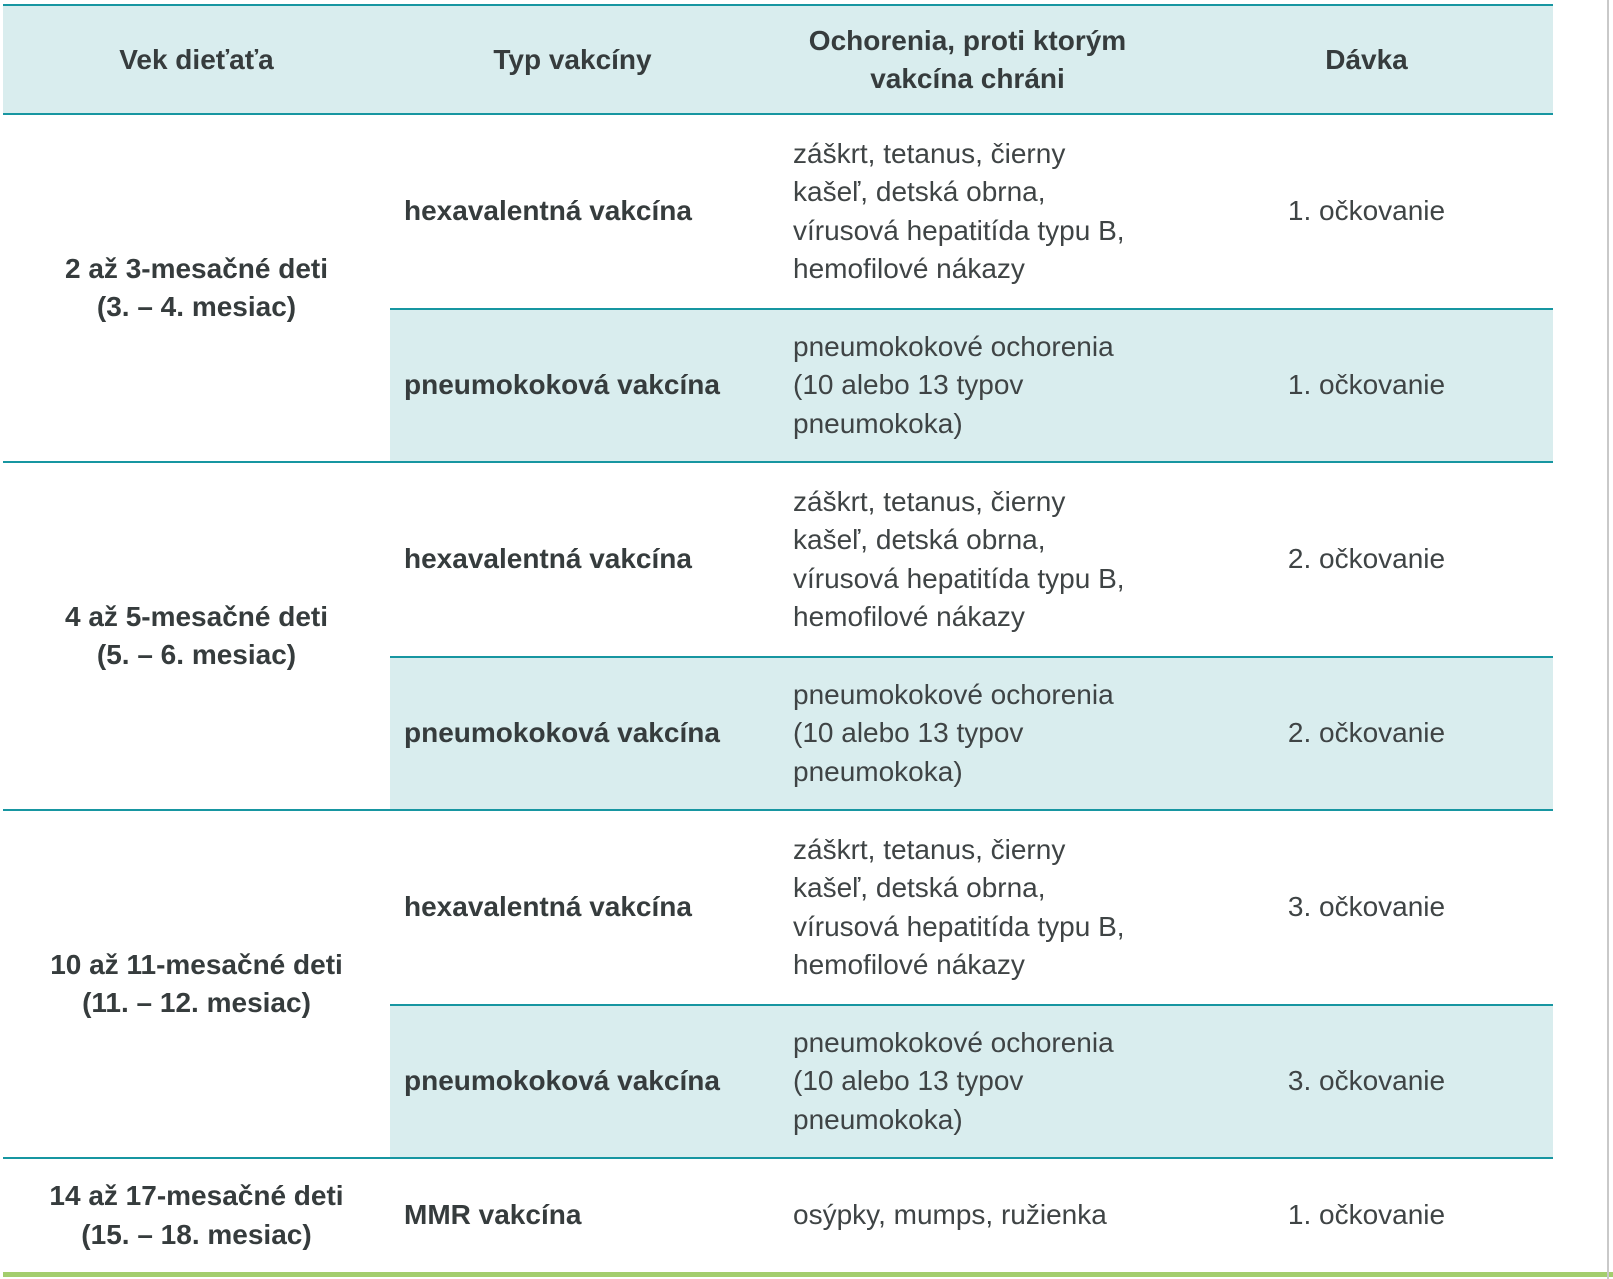 This screenshot has height=1279, width=1613. I want to click on age-cell: 14 až 17-mesačné deti (15. – 18. mesiac), so click(196, 1215).